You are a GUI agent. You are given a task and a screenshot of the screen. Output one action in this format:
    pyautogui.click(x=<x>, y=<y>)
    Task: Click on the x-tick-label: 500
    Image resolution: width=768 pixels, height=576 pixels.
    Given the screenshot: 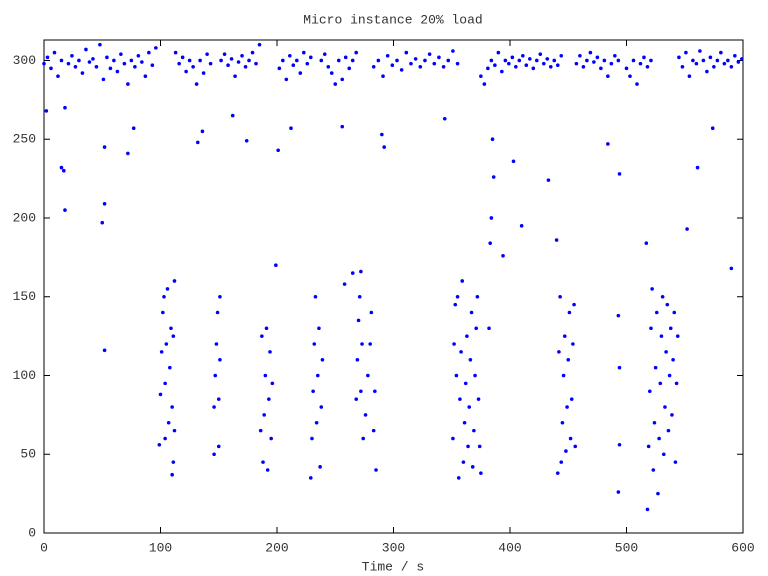 What is the action you would take?
    pyautogui.click(x=626, y=547)
    